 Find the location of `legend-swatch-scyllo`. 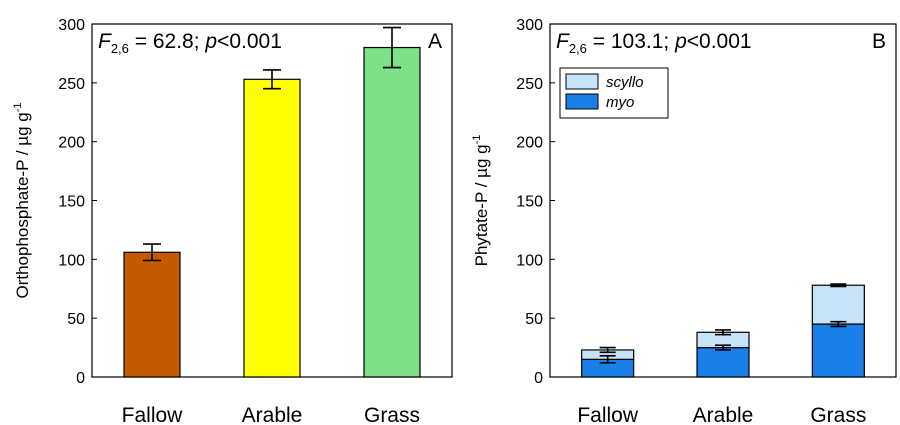

legend-swatch-scyllo is located at coordinates (582, 81).